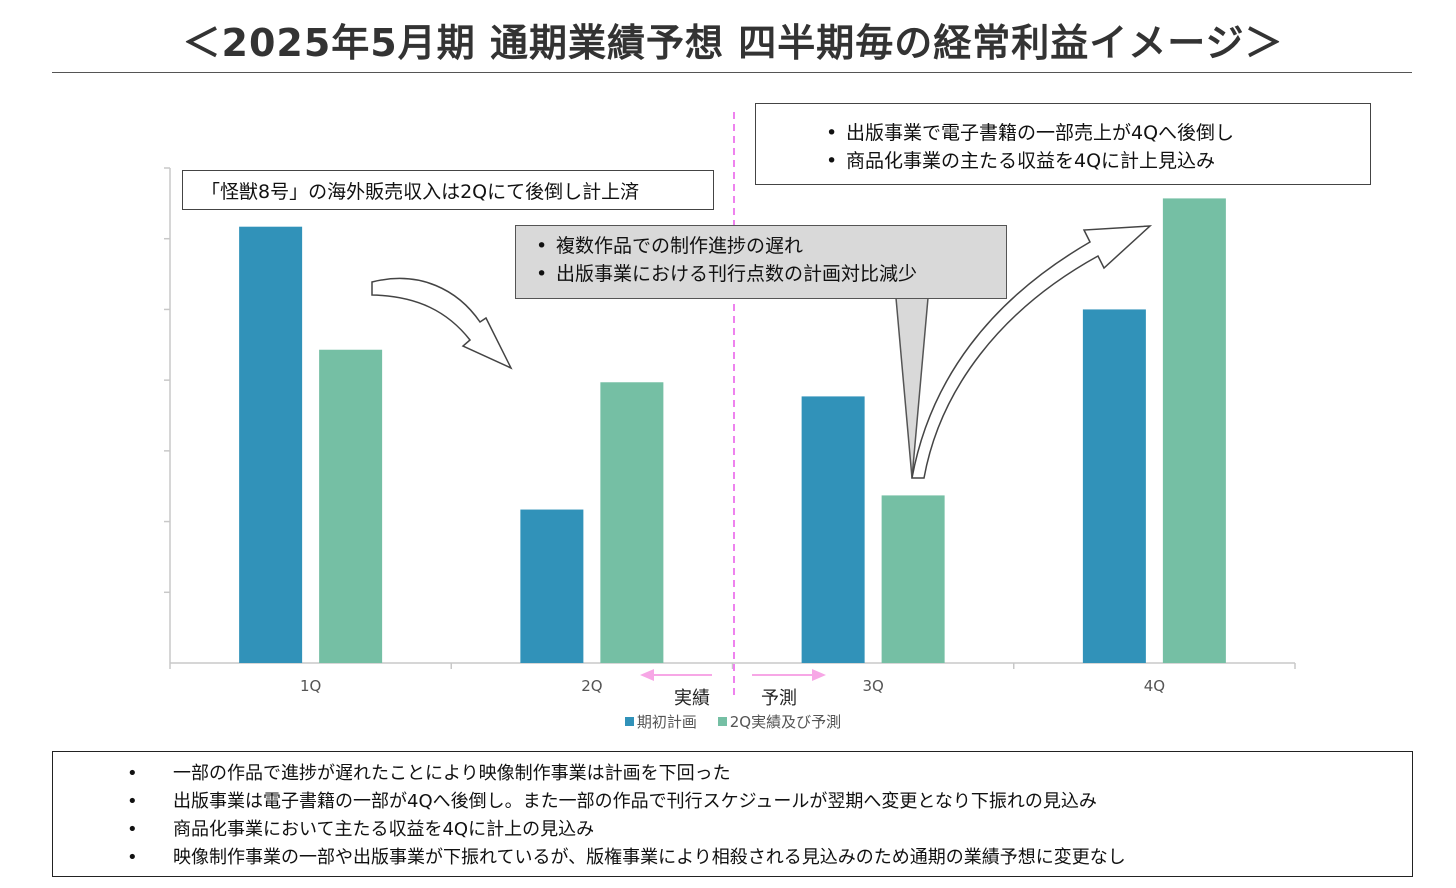 The width and height of the screenshot is (1456, 888). What do you see at coordinates (351, 506) in the screenshot?
I see `bar-result-1Q` at bounding box center [351, 506].